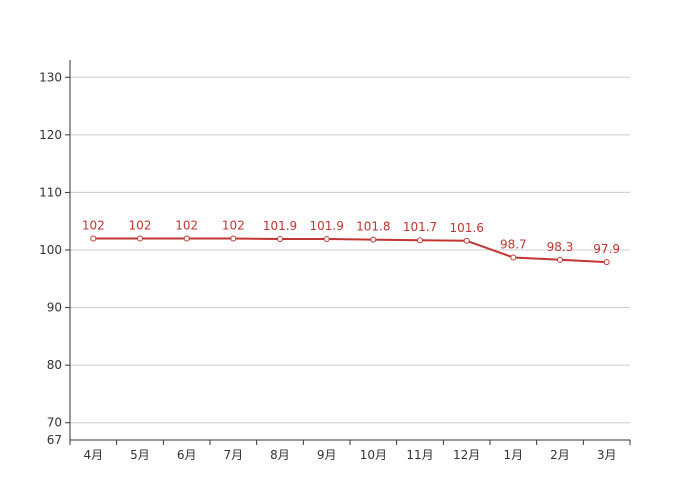 This screenshot has width=700, height=500. Describe the element at coordinates (466, 455) in the screenshot. I see `x-tick-label: 12月` at that location.